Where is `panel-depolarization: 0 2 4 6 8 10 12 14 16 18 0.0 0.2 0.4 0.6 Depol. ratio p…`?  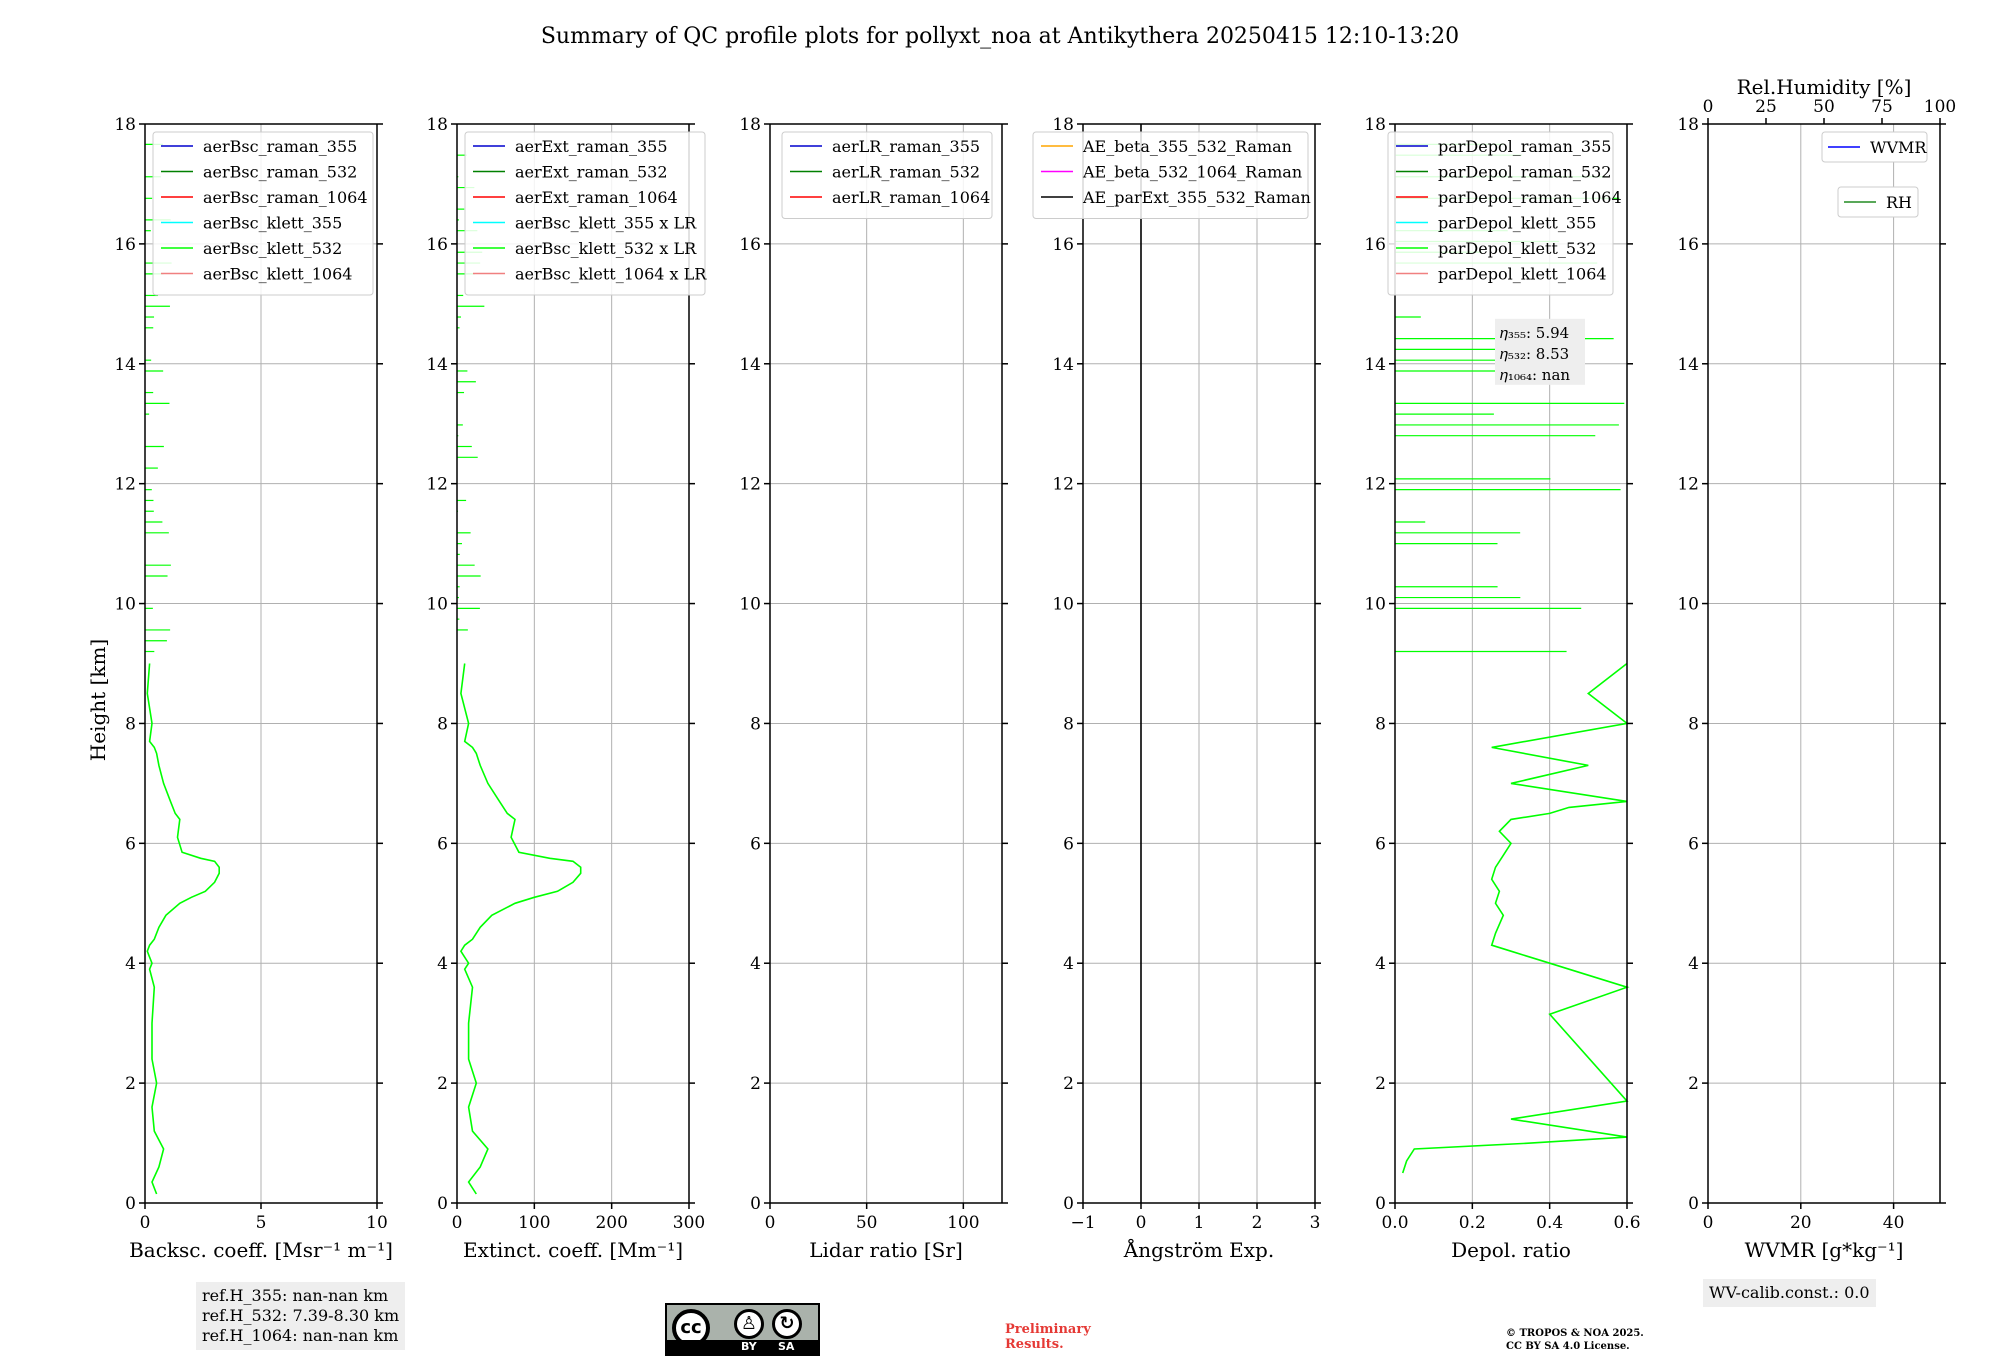
panel-depolarization: 0 2 4 6 8 10 12 14 16 18 0.0 0.2 0.4 0.6 Depol. ratio p… is located at coordinates (1502, 688).